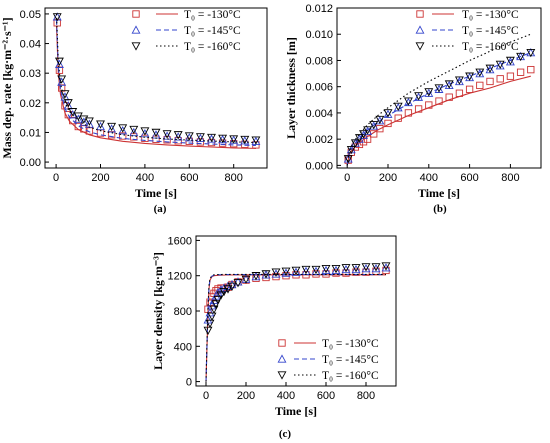  I want to click on plot-area, so click(439, 99).